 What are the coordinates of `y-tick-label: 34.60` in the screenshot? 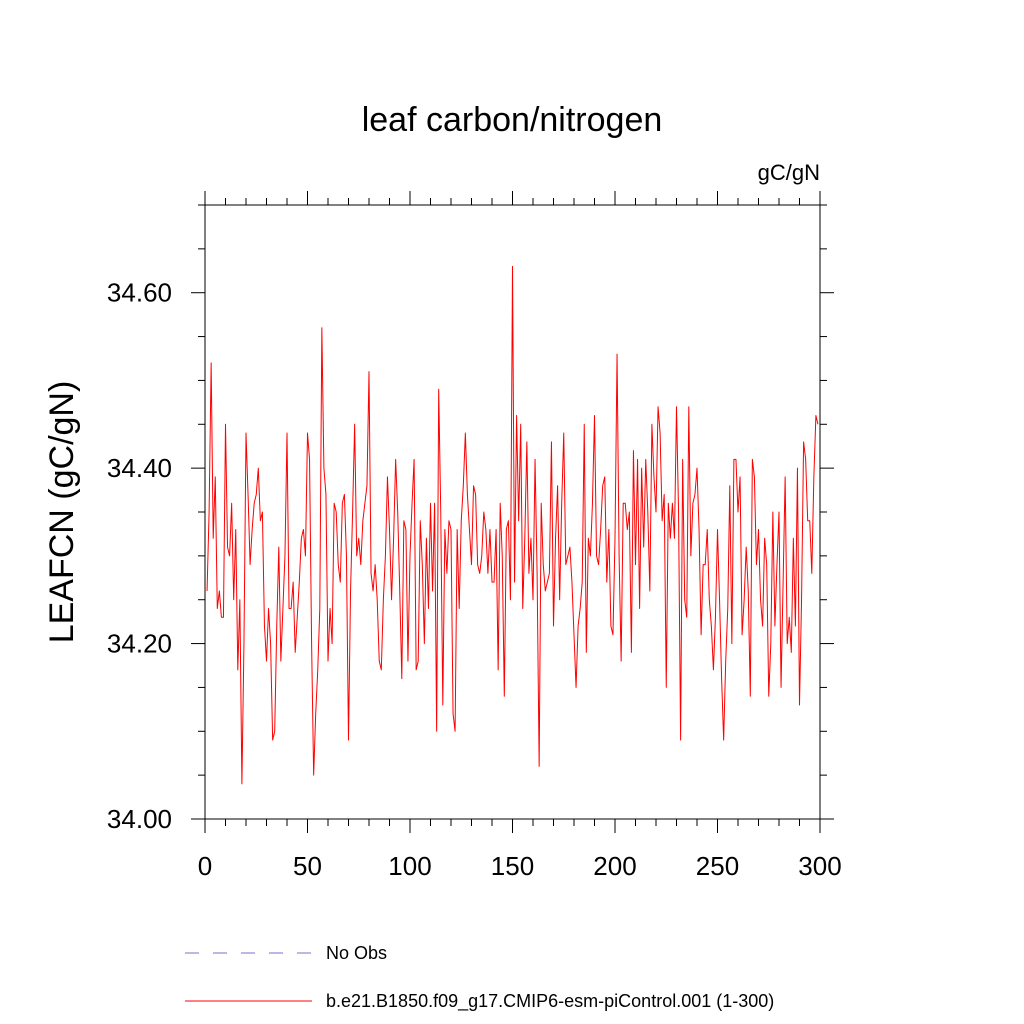 It's located at (139, 293).